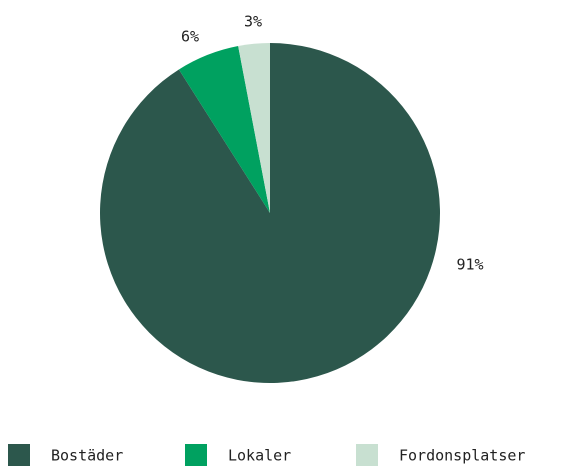 The image size is (578, 466). What do you see at coordinates (462, 456) in the screenshot?
I see `legend-label: Fordonsplatser` at bounding box center [462, 456].